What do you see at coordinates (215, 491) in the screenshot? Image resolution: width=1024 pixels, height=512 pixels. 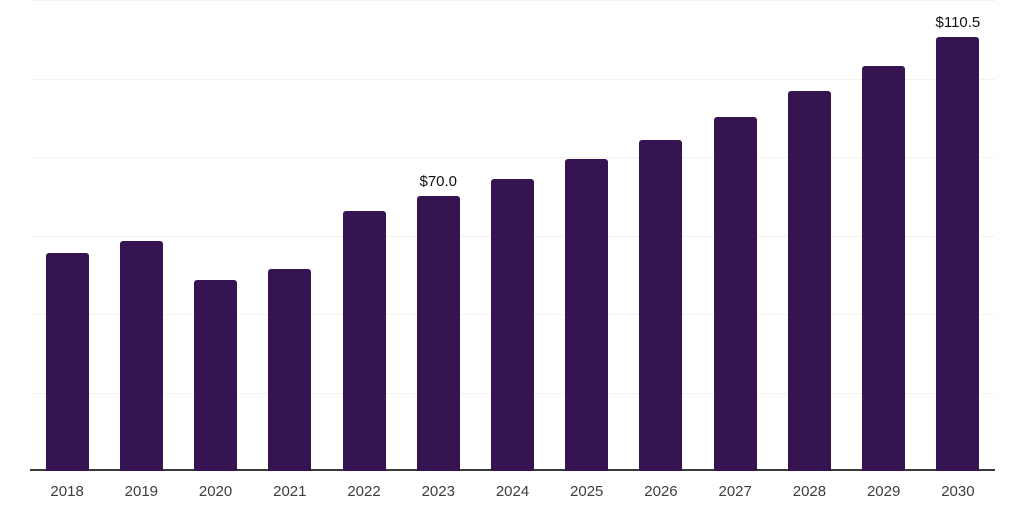 I see `x-tick-2020: 2020` at bounding box center [215, 491].